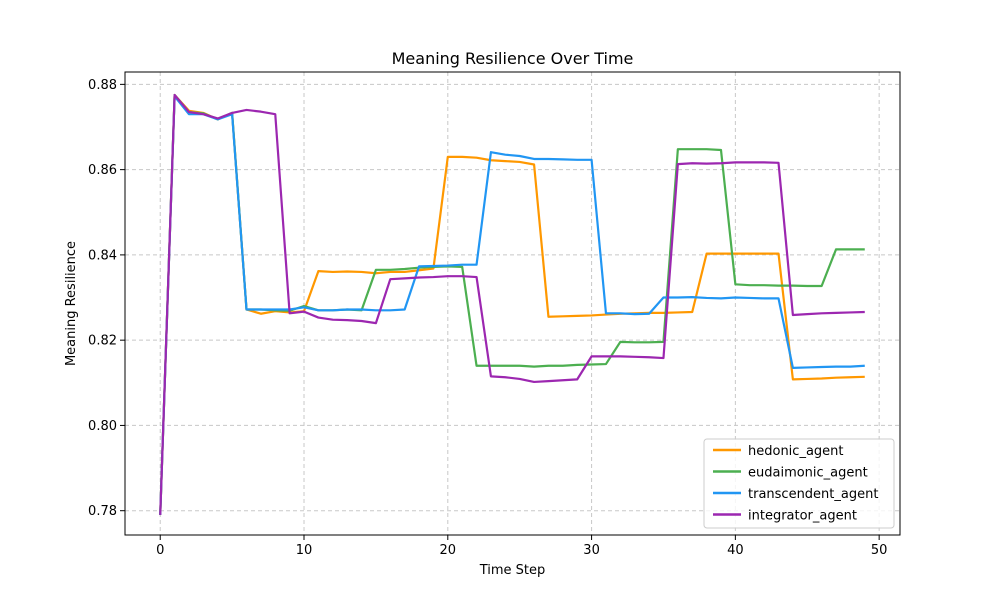 This screenshot has height=600, width=1000. I want to click on chart-title: Meaning Resilience Over Time, so click(513, 58).